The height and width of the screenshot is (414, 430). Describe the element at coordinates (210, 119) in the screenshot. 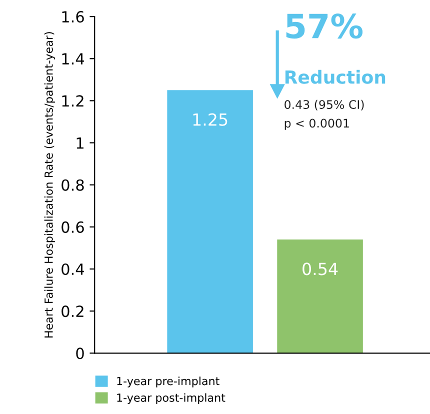

I see `data-label: 1.25` at that location.